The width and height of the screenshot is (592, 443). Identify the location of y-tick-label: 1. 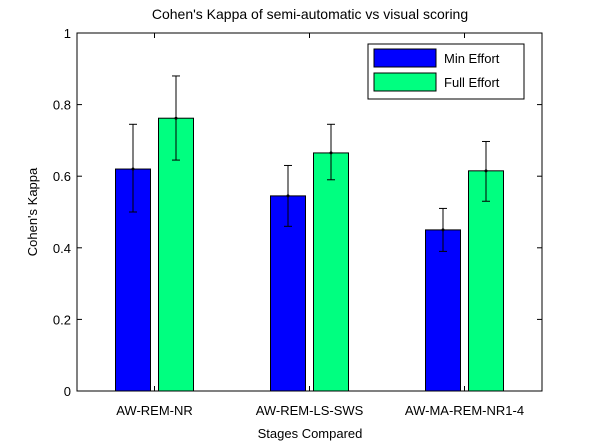
(67, 33).